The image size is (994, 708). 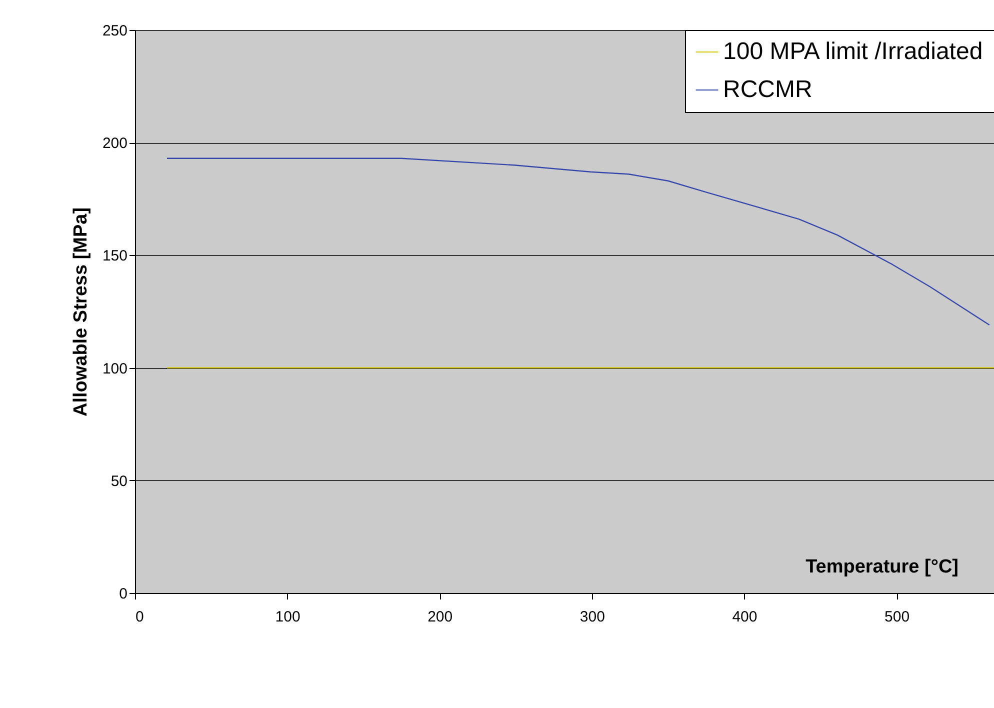 I want to click on x-tick-label: 200, so click(x=440, y=617).